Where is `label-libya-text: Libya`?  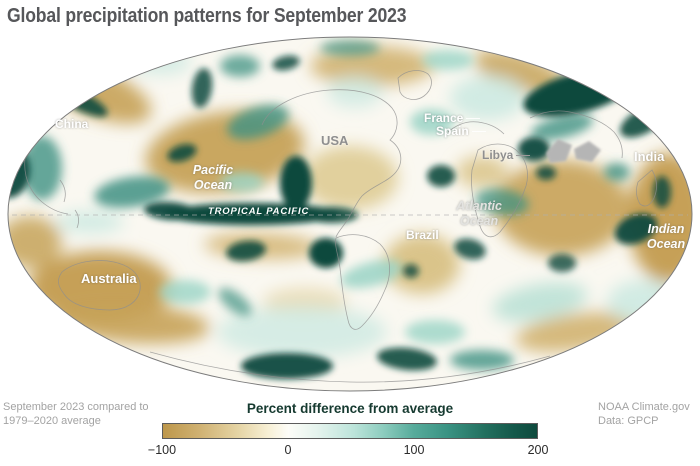
label-libya-text: Libya is located at coordinates (498, 155).